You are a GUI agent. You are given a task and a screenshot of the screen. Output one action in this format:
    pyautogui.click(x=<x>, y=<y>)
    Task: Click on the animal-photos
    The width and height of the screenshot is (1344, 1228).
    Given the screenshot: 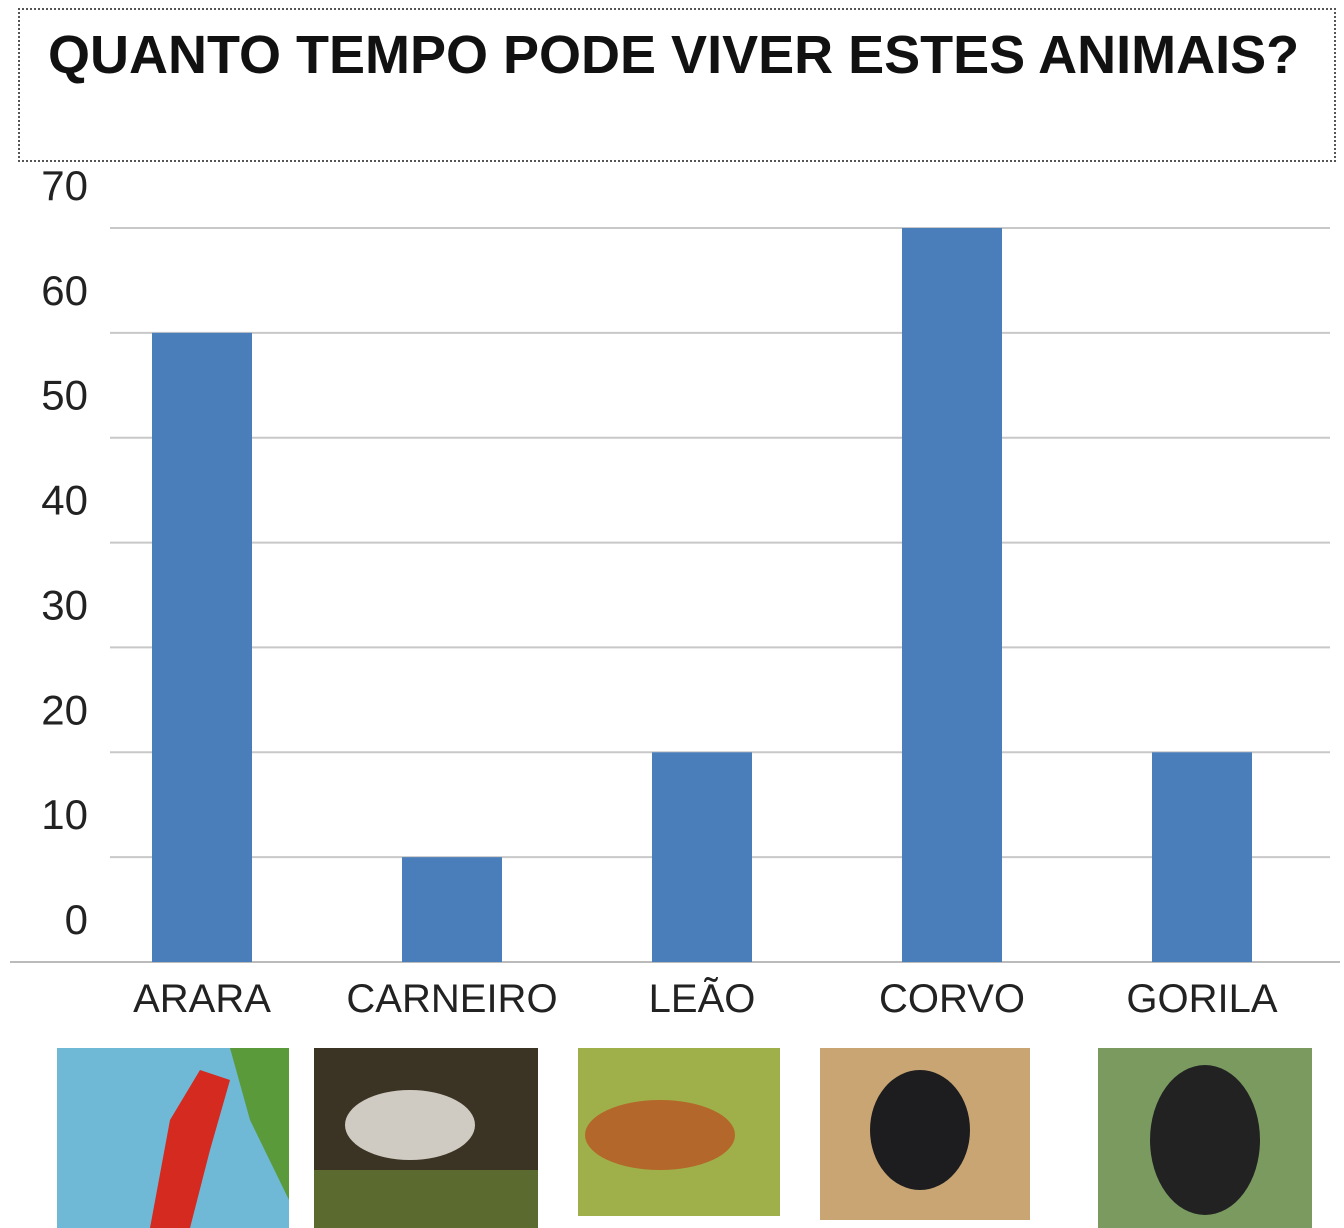 What is the action you would take?
    pyautogui.click(x=684, y=1138)
    